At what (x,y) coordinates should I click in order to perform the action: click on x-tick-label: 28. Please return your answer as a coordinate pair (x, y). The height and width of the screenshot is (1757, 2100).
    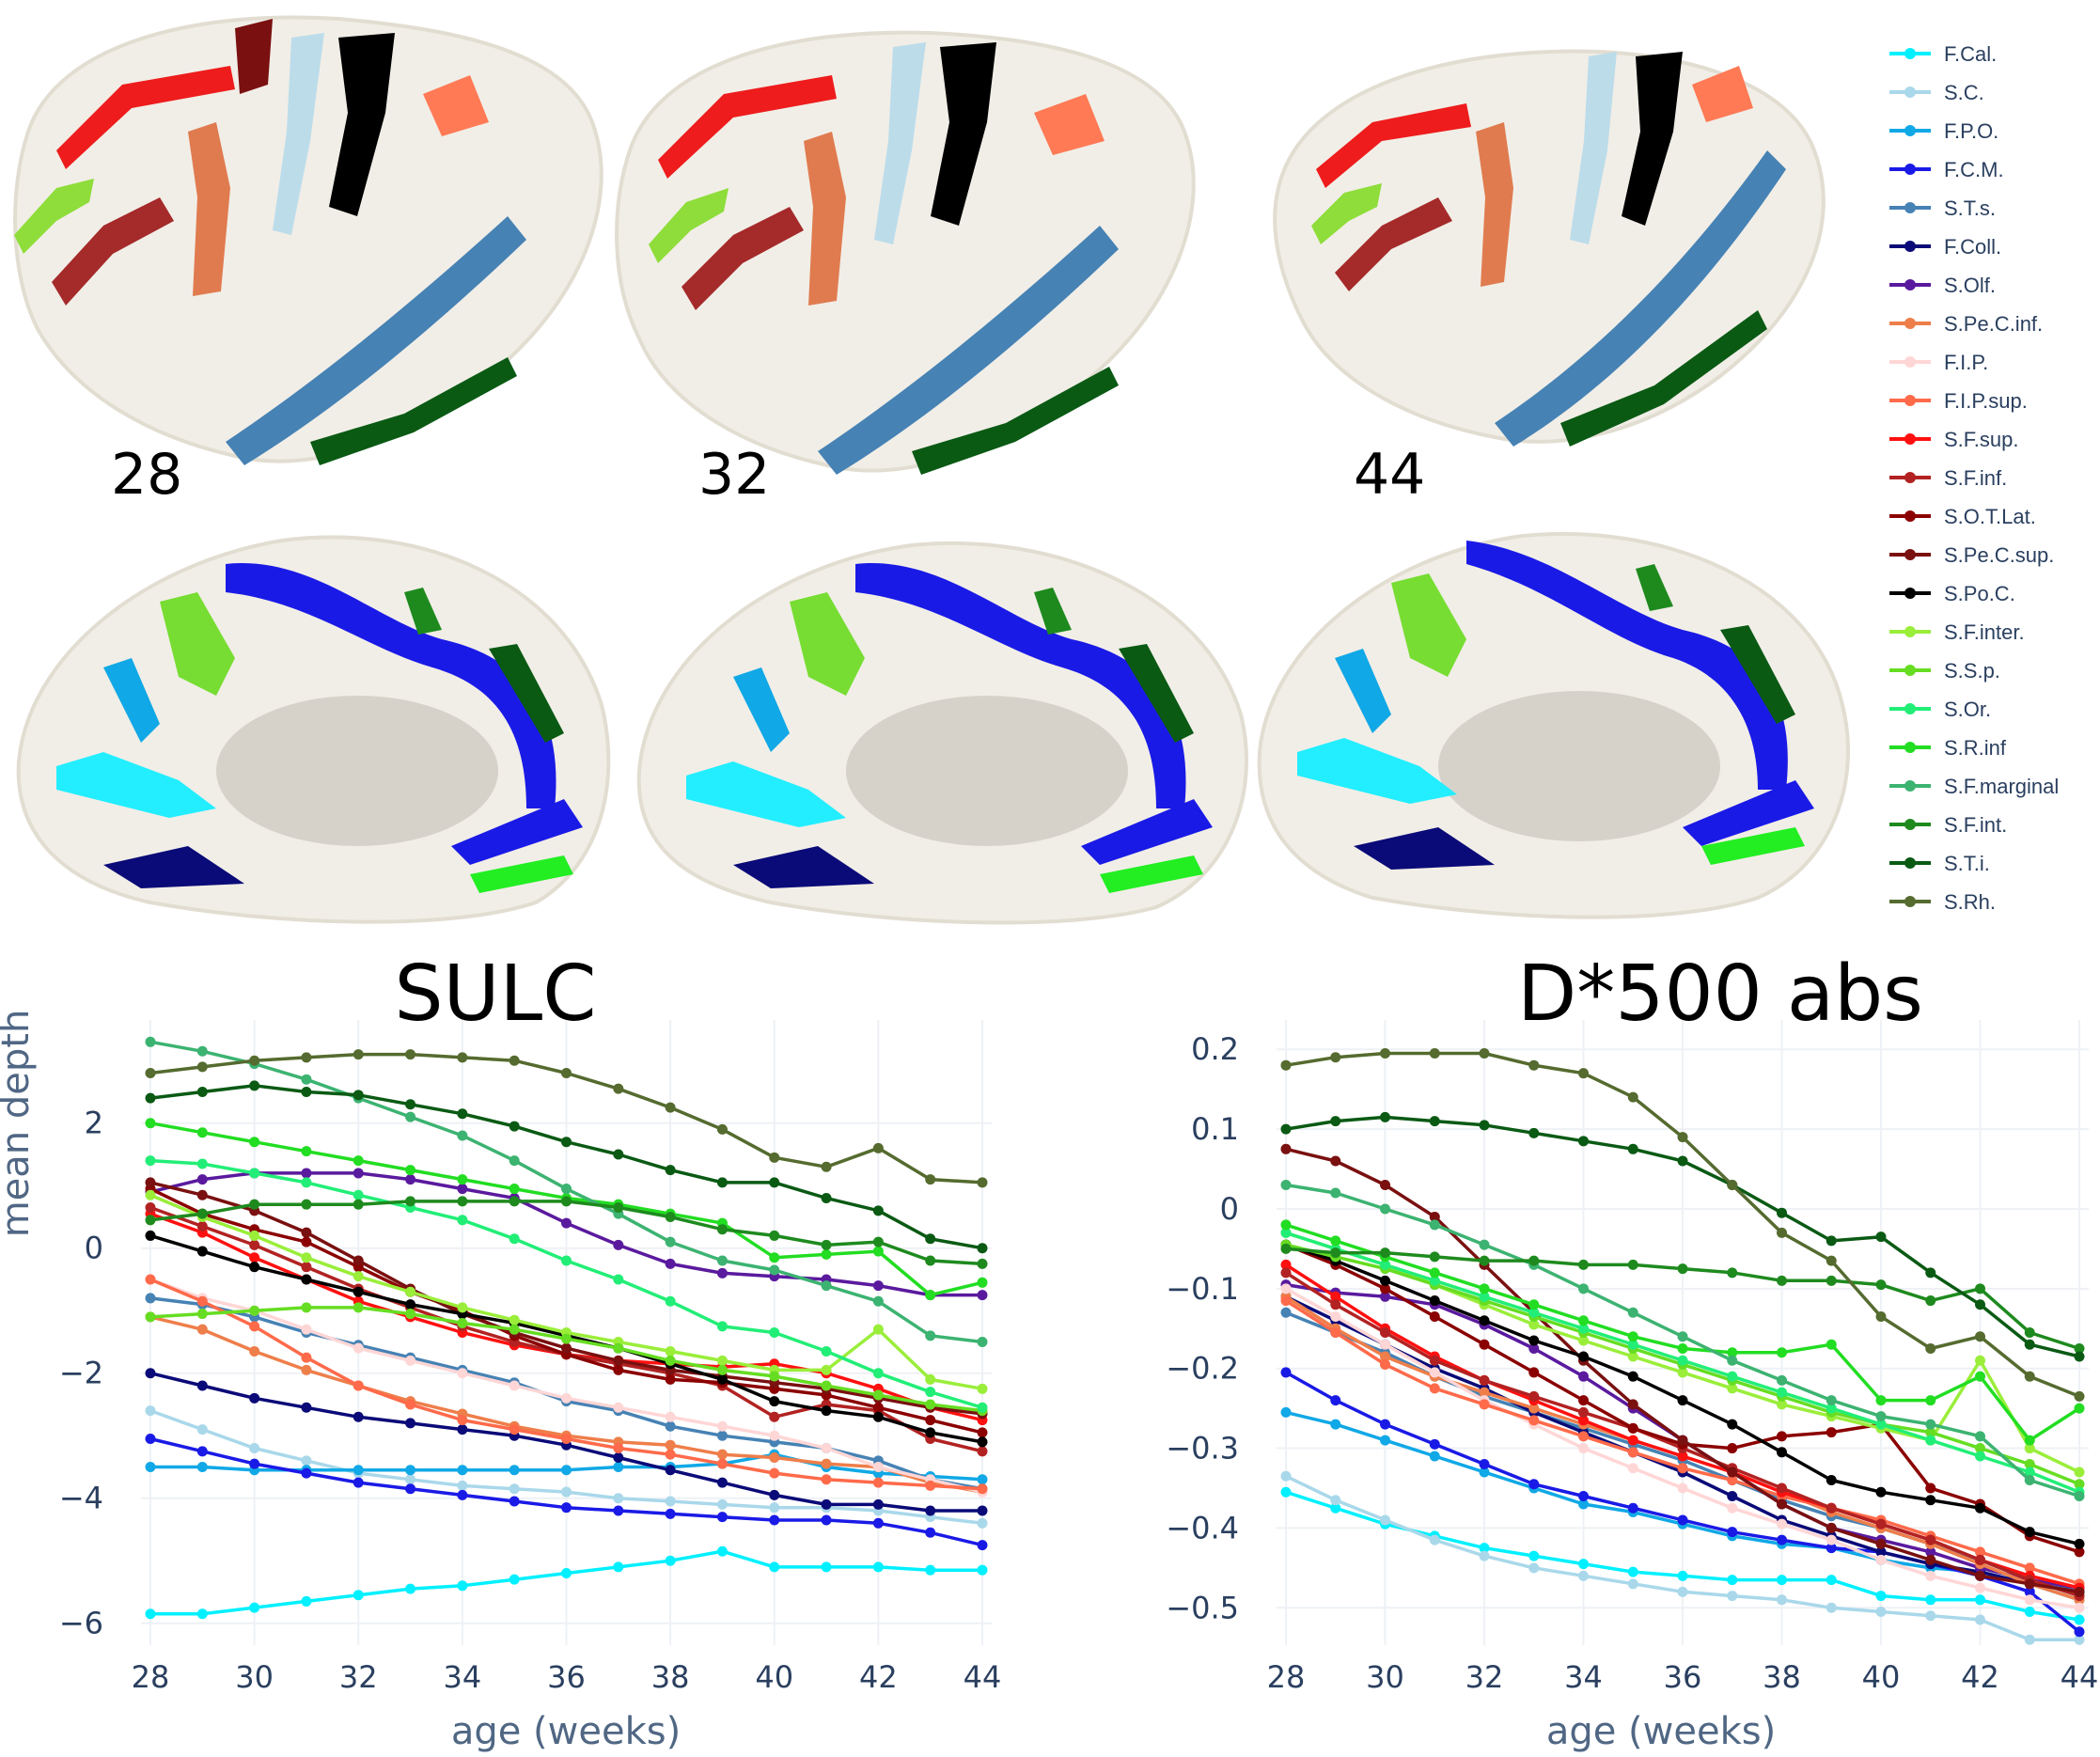
    Looking at the image, I should click on (151, 1677).